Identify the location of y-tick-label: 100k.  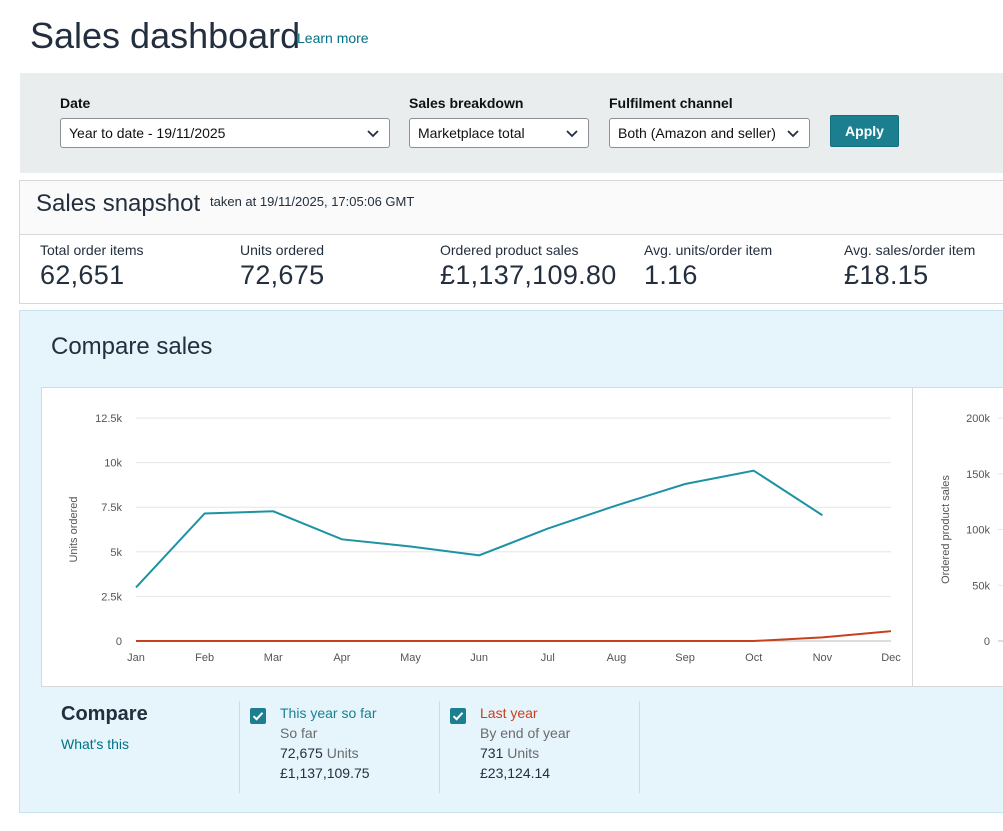
(978, 531).